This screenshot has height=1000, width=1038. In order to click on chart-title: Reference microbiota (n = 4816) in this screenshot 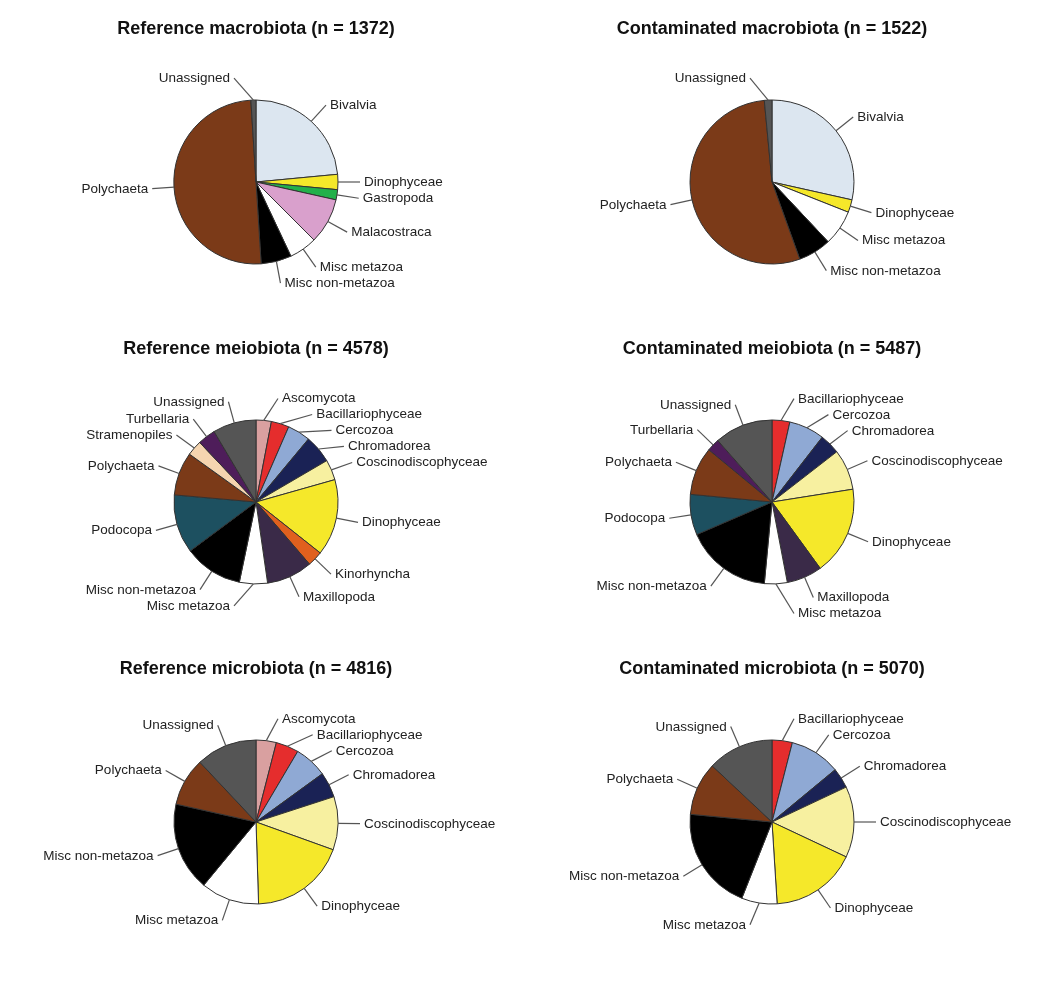, I will do `click(256, 668)`.